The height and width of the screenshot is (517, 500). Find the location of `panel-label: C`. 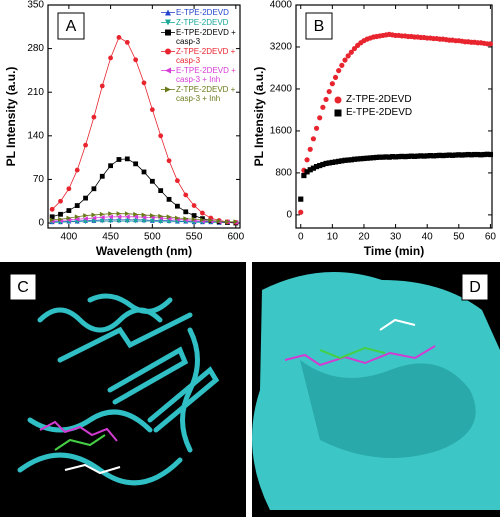

panel-label: C is located at coordinates (23, 287).